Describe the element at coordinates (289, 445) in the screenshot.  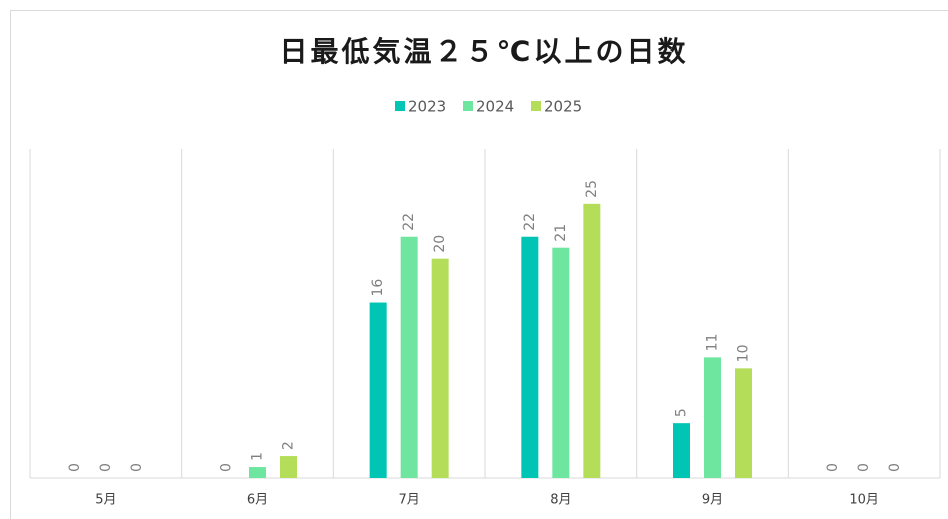
I see `data-label: 2` at that location.